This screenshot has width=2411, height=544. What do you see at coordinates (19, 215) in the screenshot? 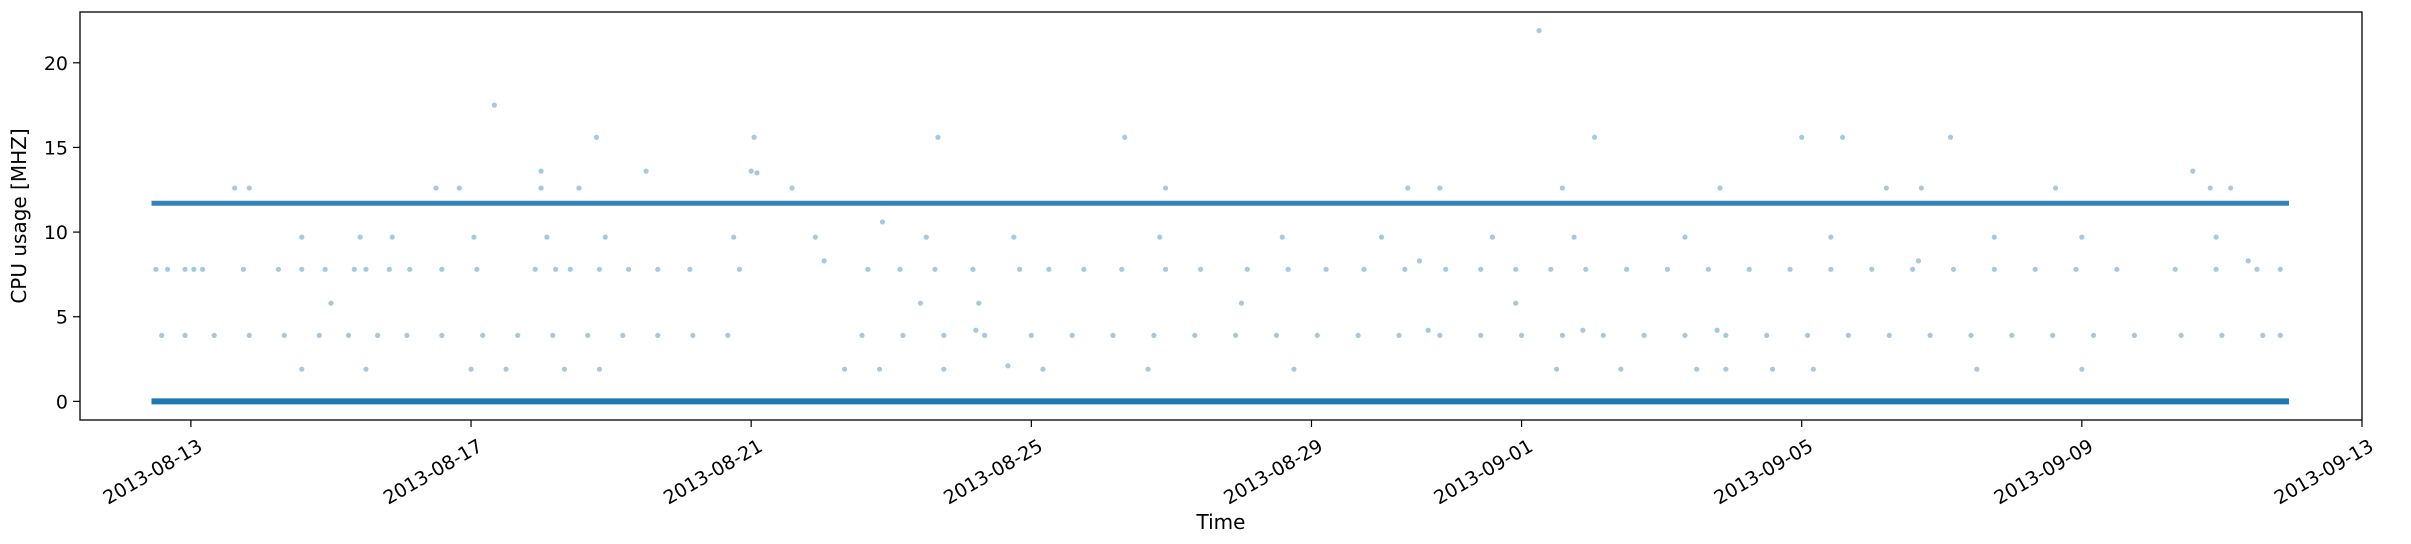
I see `y-axis-label: CPU usage [MHZ]` at bounding box center [19, 215].